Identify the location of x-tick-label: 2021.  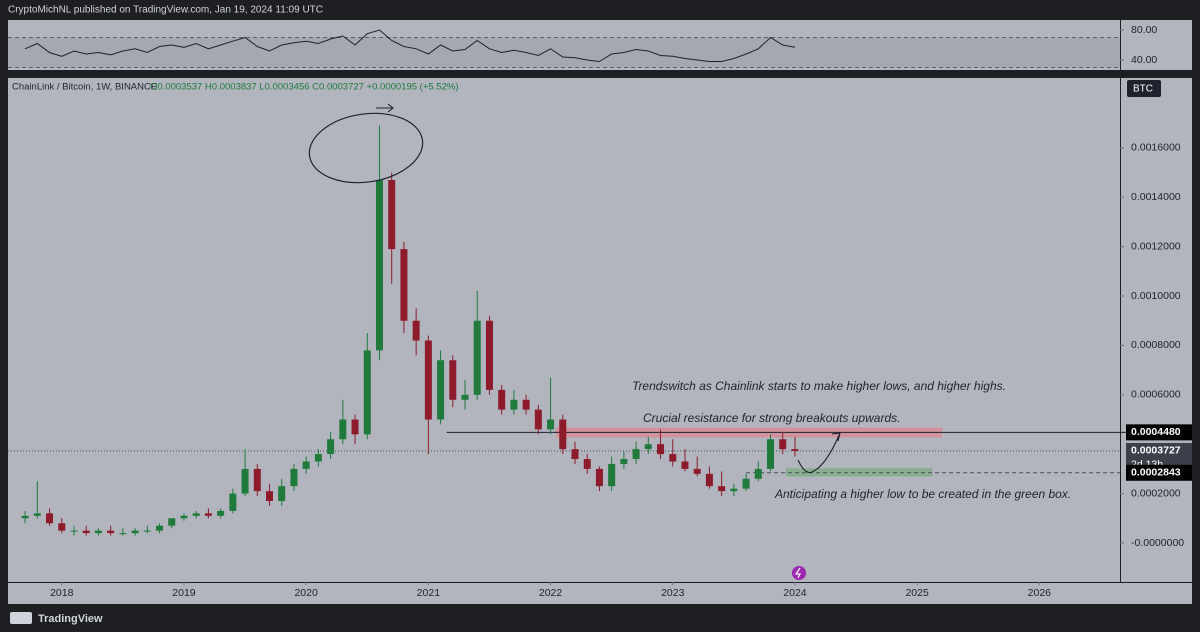
(429, 593).